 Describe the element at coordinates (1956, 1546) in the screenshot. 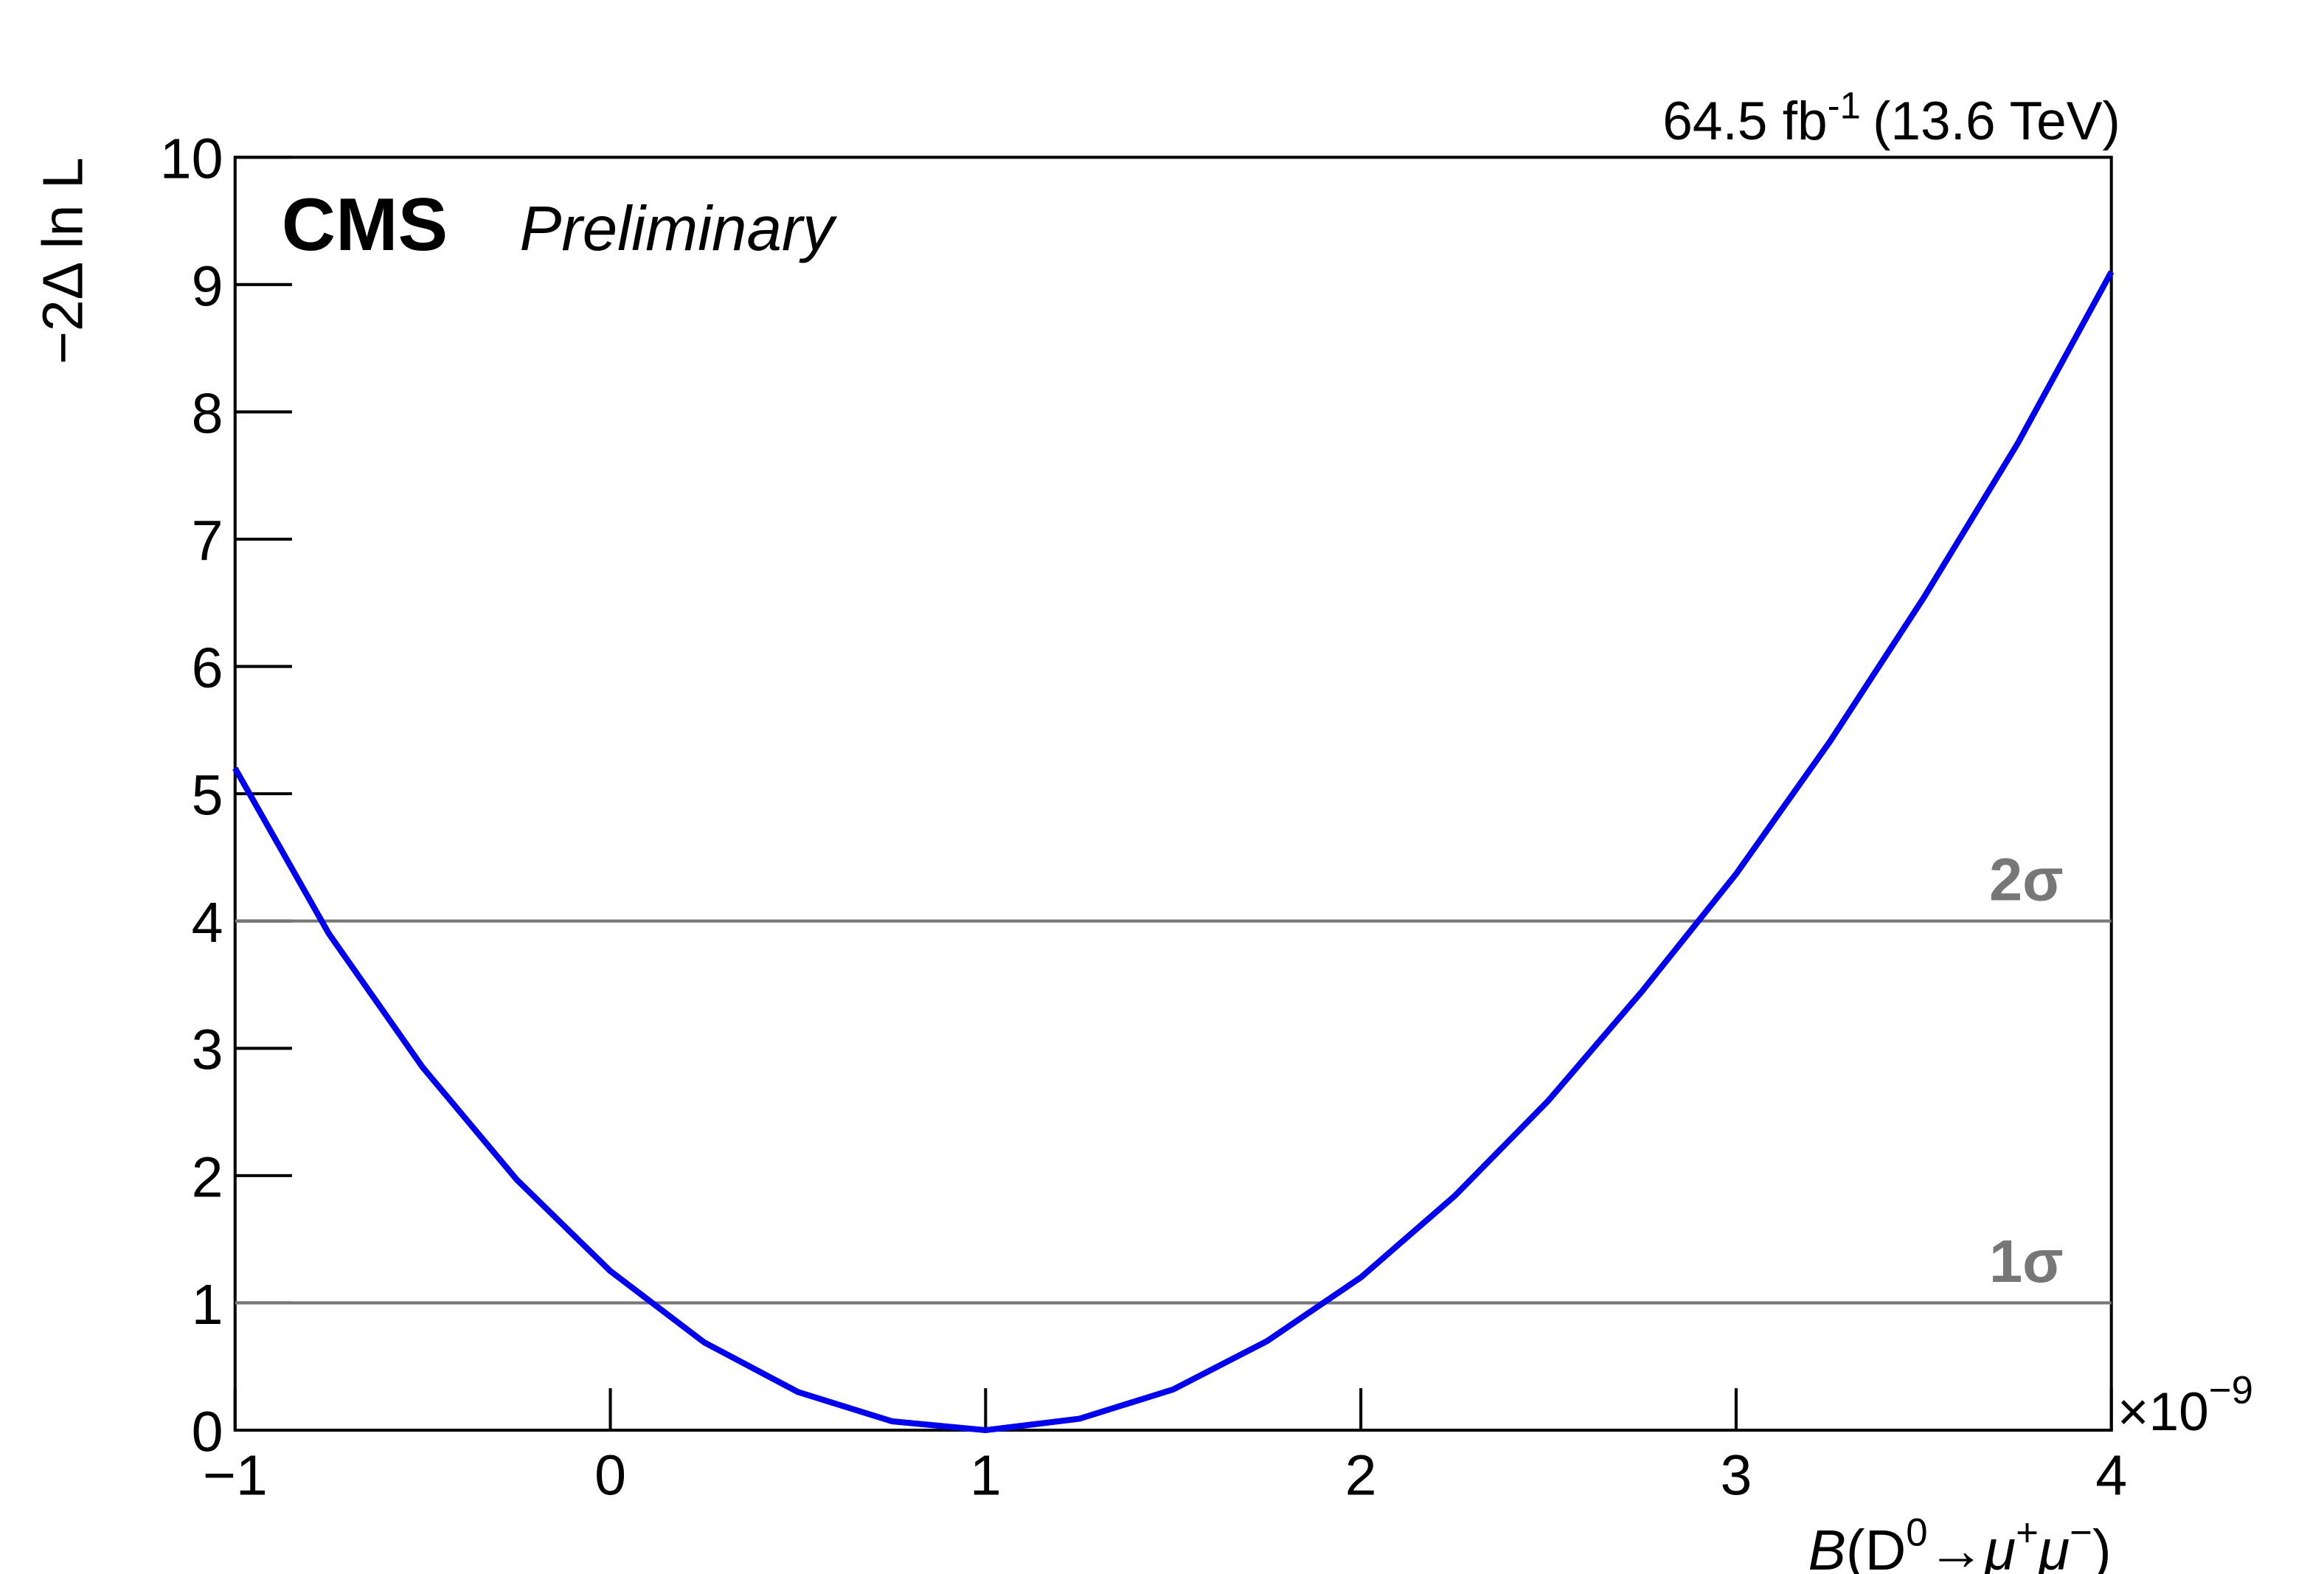

I see `x-title-part: →` at that location.